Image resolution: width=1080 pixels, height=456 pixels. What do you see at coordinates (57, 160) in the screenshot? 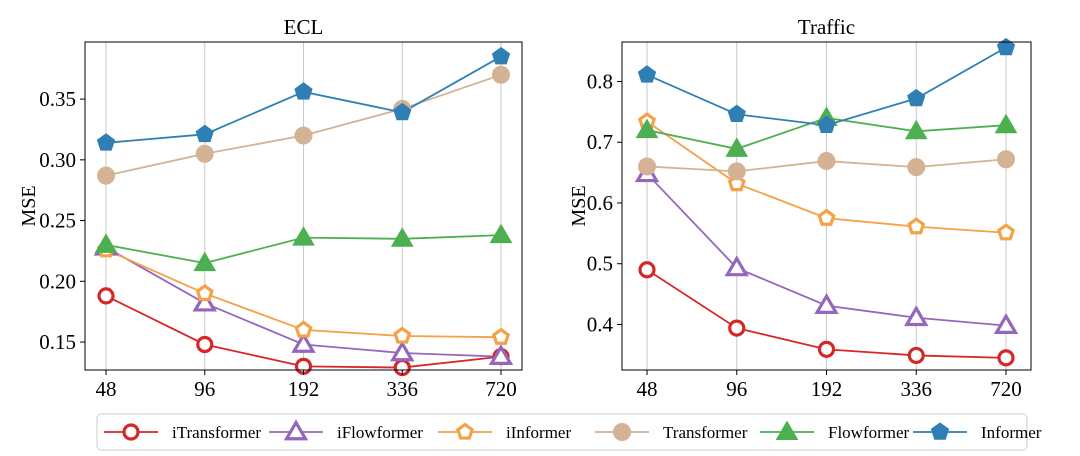
I see `y-tick-label-0-30: 0.30` at bounding box center [57, 160].